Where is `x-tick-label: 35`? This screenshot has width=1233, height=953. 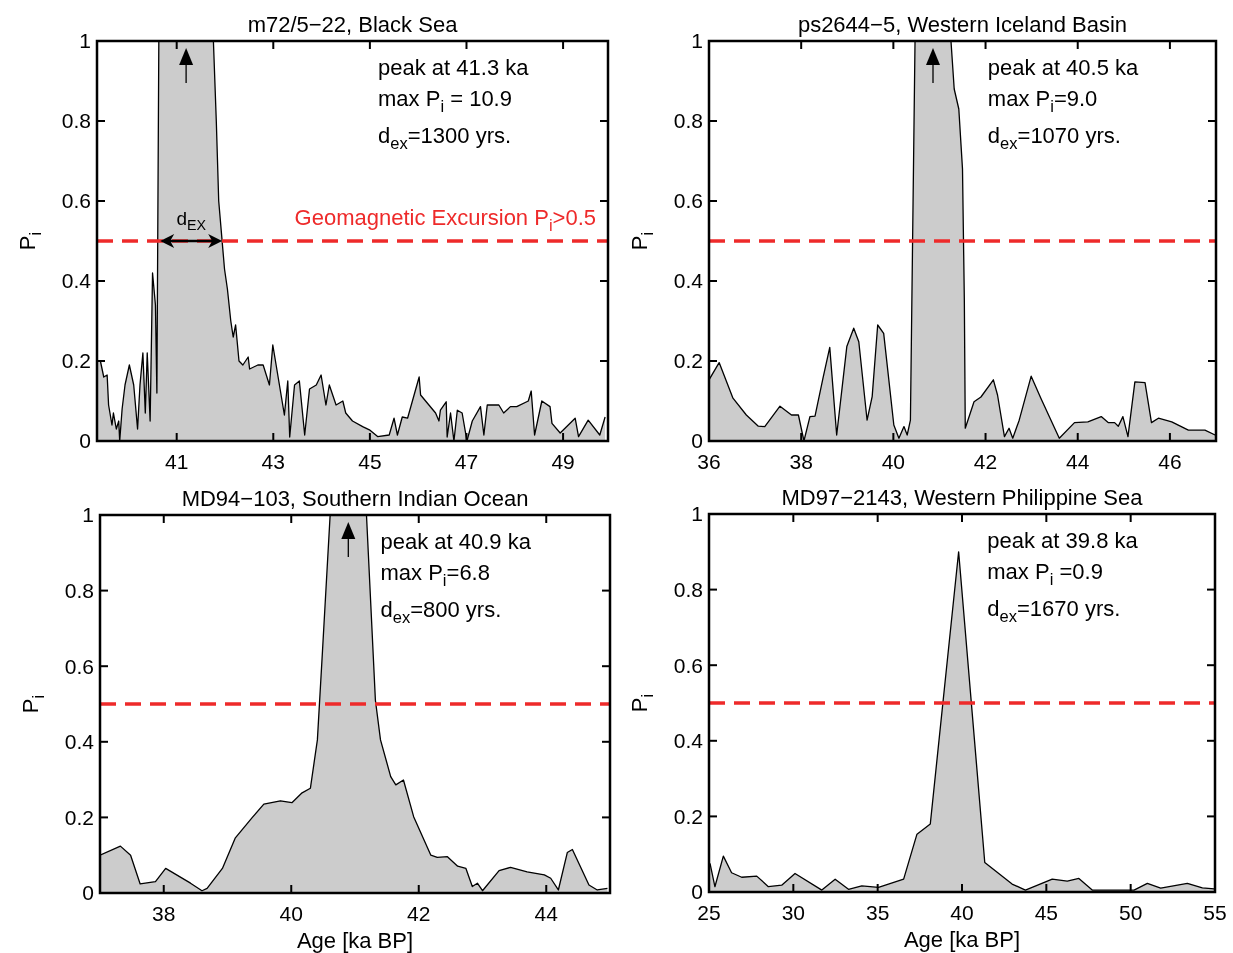
x-tick-label: 35 is located at coordinates (877, 912).